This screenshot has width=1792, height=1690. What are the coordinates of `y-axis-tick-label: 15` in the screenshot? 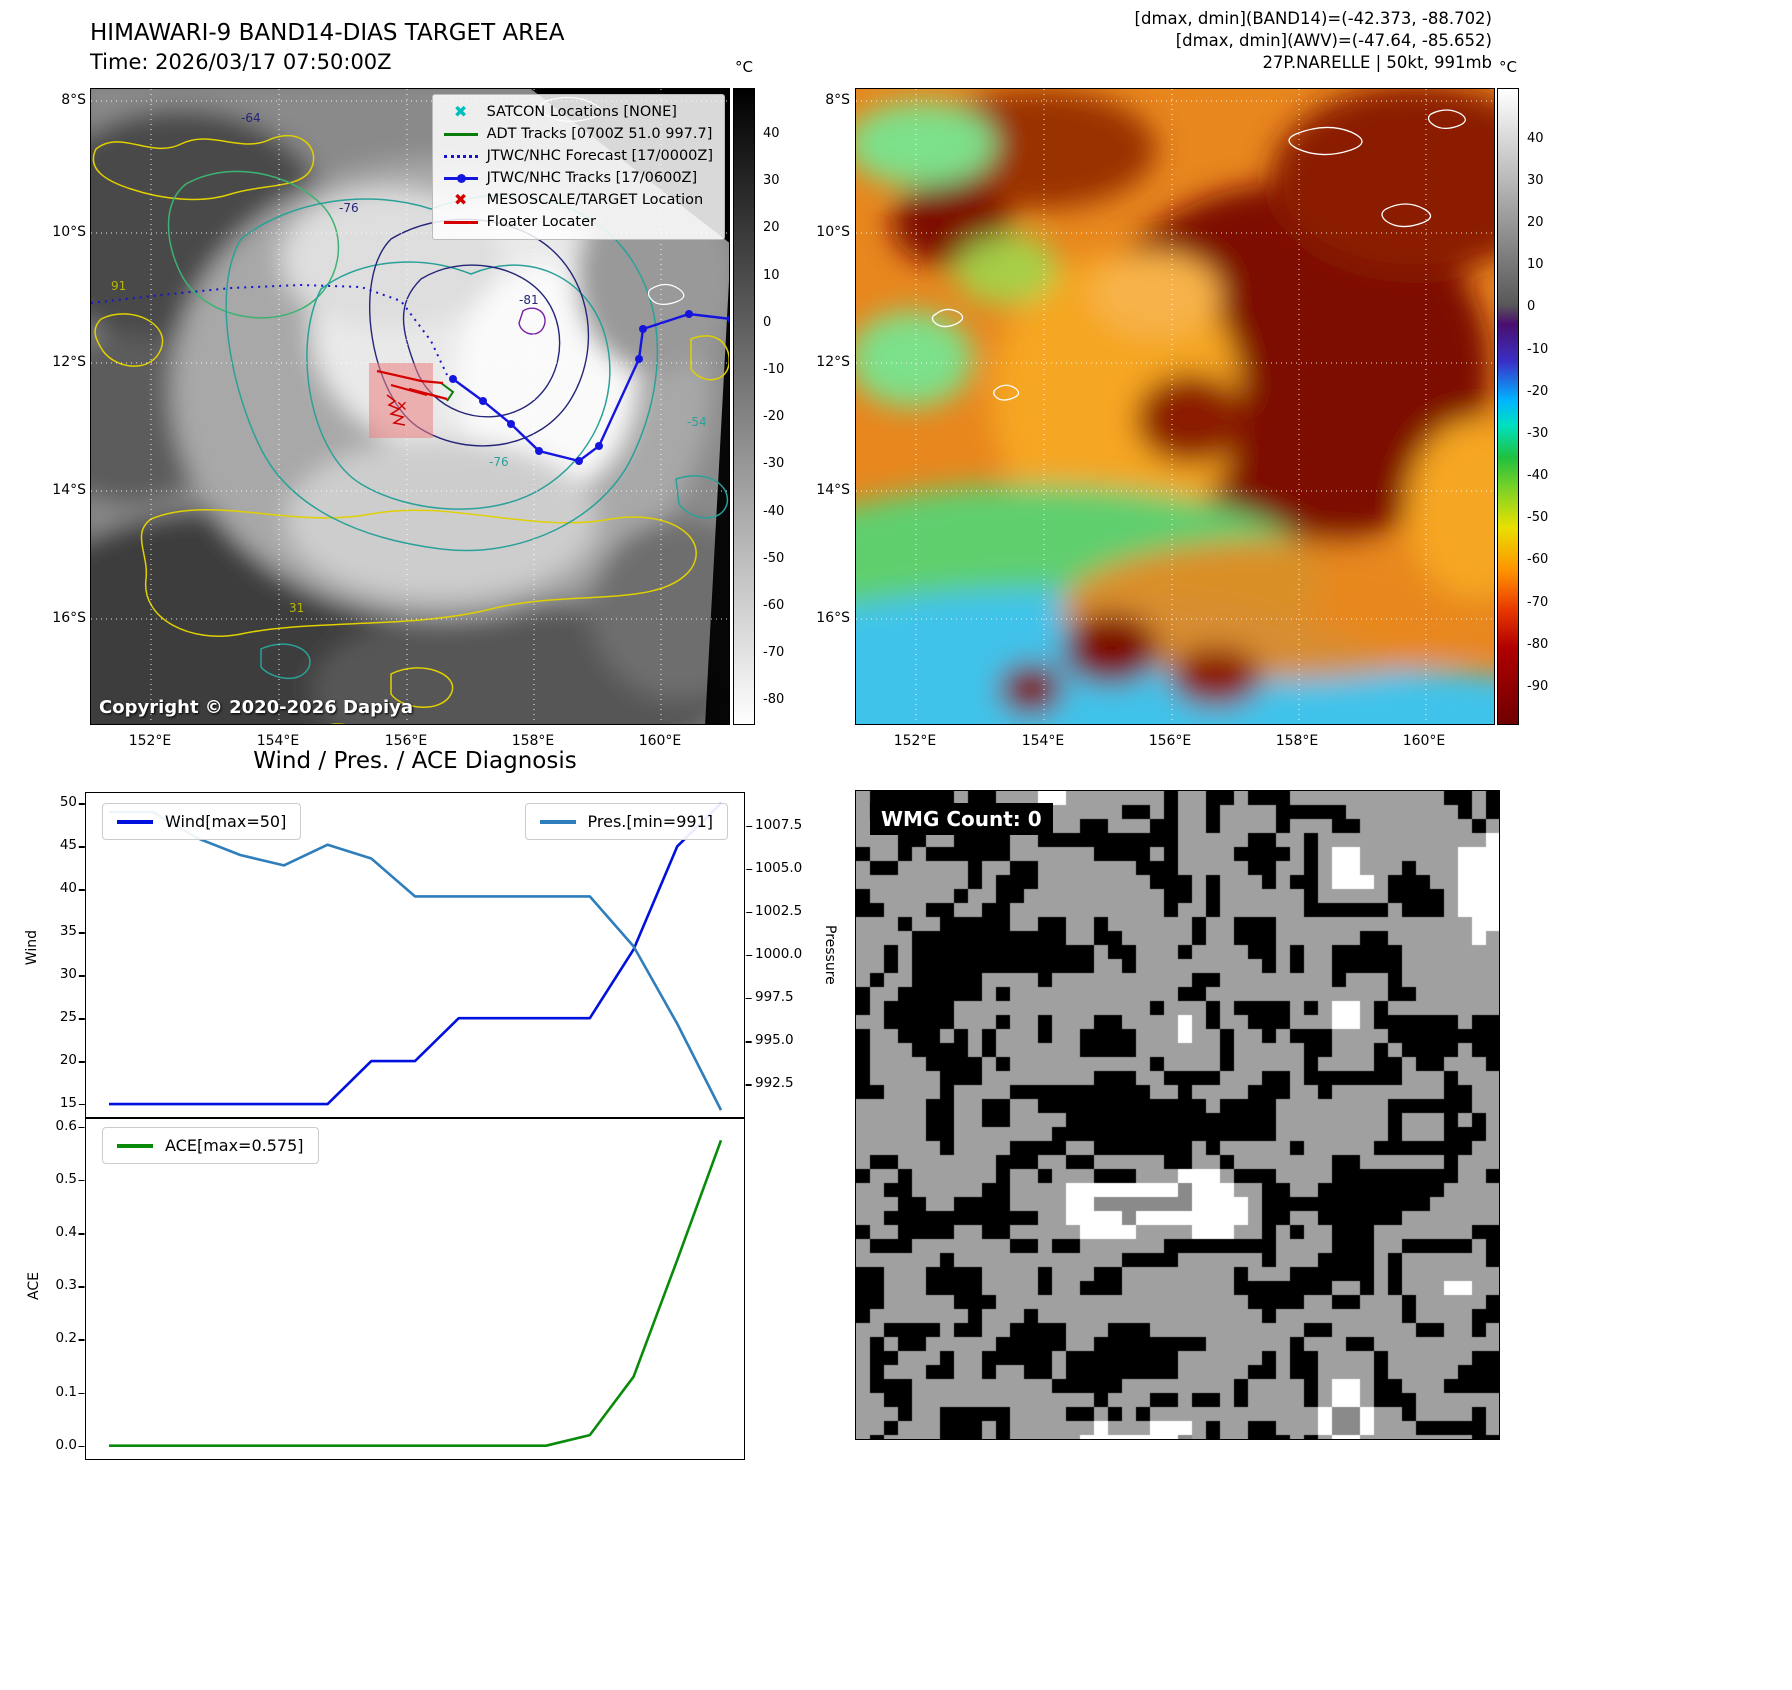 It's located at (72, 1103).